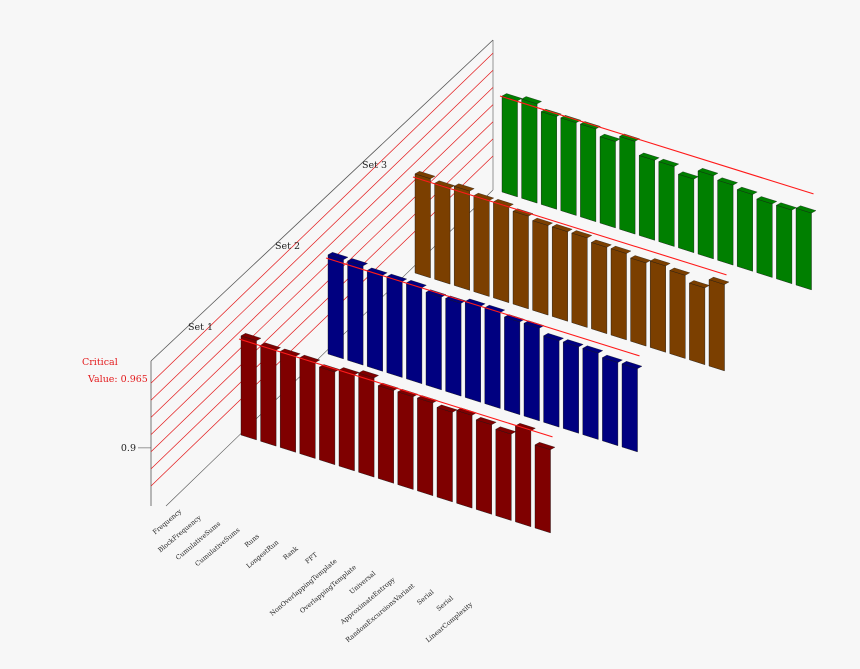 This screenshot has height=669, width=860. Describe the element at coordinates (128, 448) in the screenshot. I see `z-tick-label: 0.9` at that location.